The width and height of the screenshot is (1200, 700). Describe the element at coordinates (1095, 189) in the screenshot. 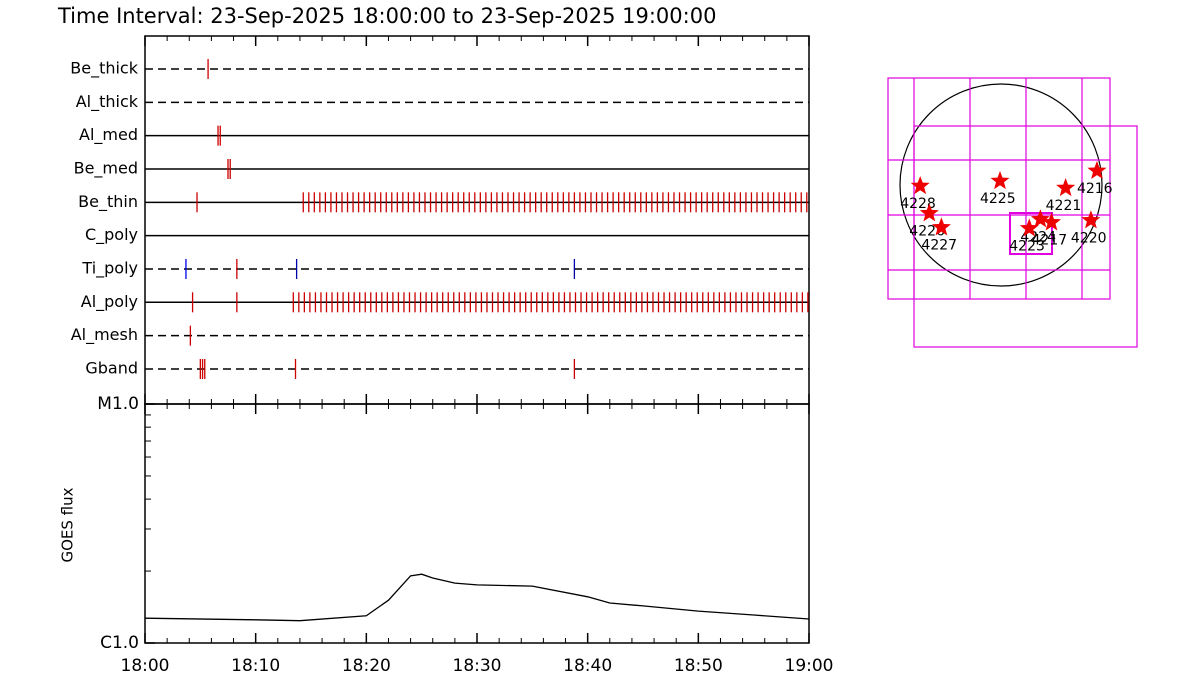

I see `region-label: 4216` at that location.